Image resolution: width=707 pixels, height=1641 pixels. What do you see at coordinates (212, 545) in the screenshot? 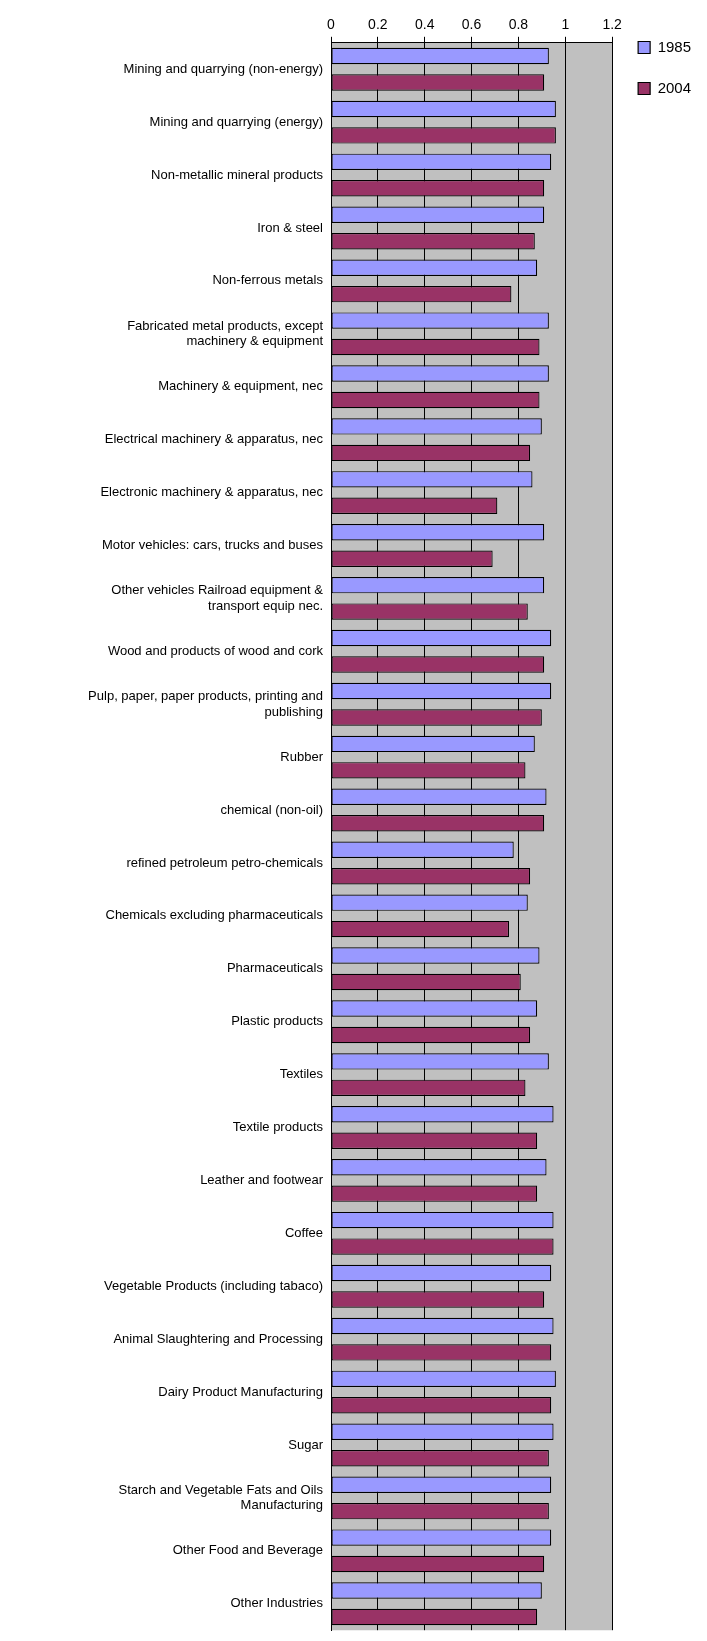
I see `y-tick-label: Motor vehicles: cars, trucks and buses` at bounding box center [212, 545].